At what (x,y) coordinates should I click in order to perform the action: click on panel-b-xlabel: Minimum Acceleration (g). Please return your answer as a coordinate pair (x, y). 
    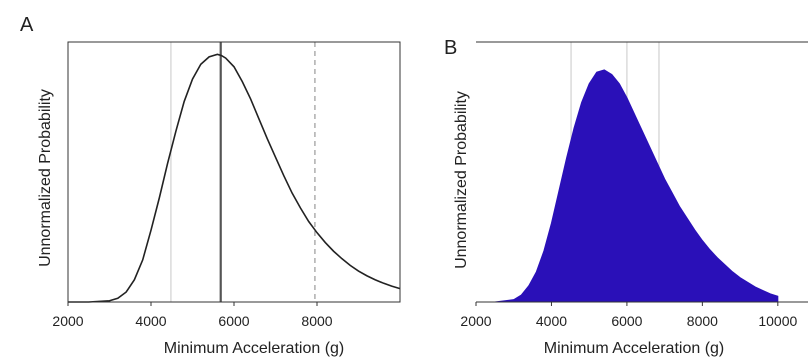
    Looking at the image, I should click on (634, 348).